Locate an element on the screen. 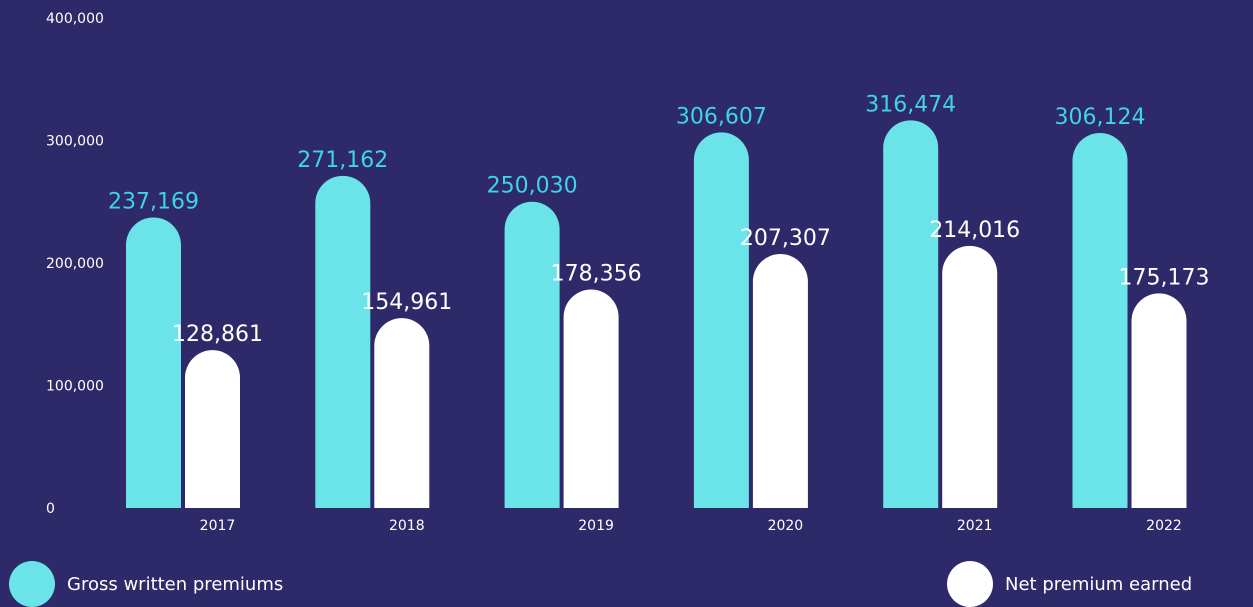  value-label-net: 178,356 is located at coordinates (596, 274).